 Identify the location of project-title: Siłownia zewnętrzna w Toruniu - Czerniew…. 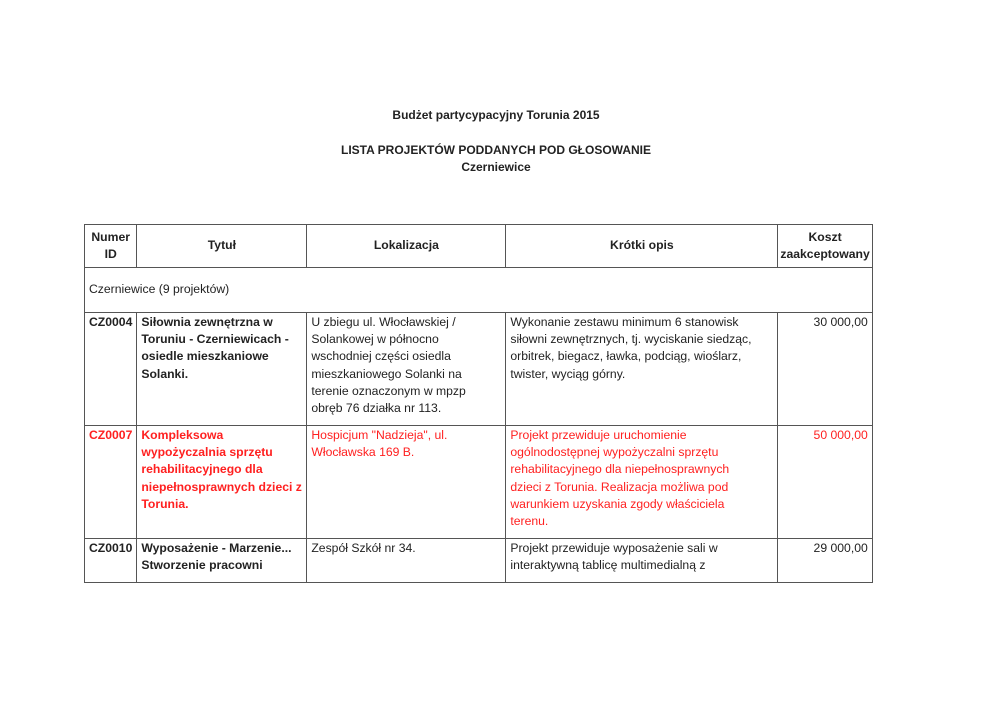
(222, 369).